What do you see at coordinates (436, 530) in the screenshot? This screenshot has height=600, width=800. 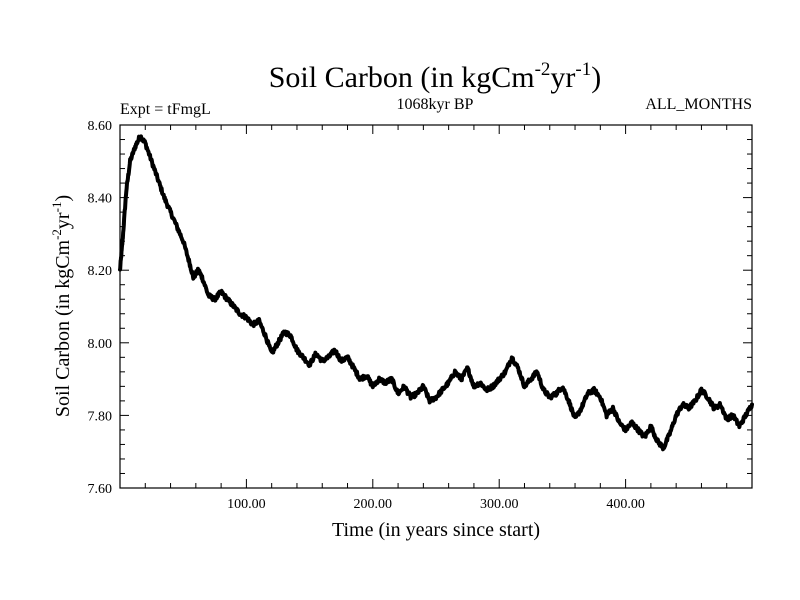 I see `x-axis-label: Time (in years since start)` at bounding box center [436, 530].